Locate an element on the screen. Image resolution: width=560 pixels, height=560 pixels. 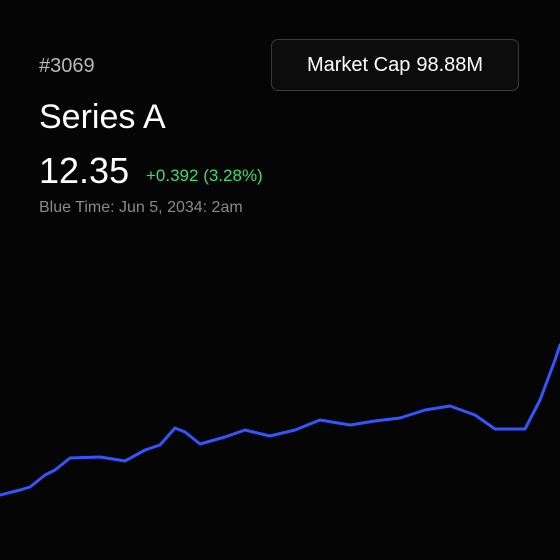
market-cap-button: Market Cap 98.88M is located at coordinates (395, 65).